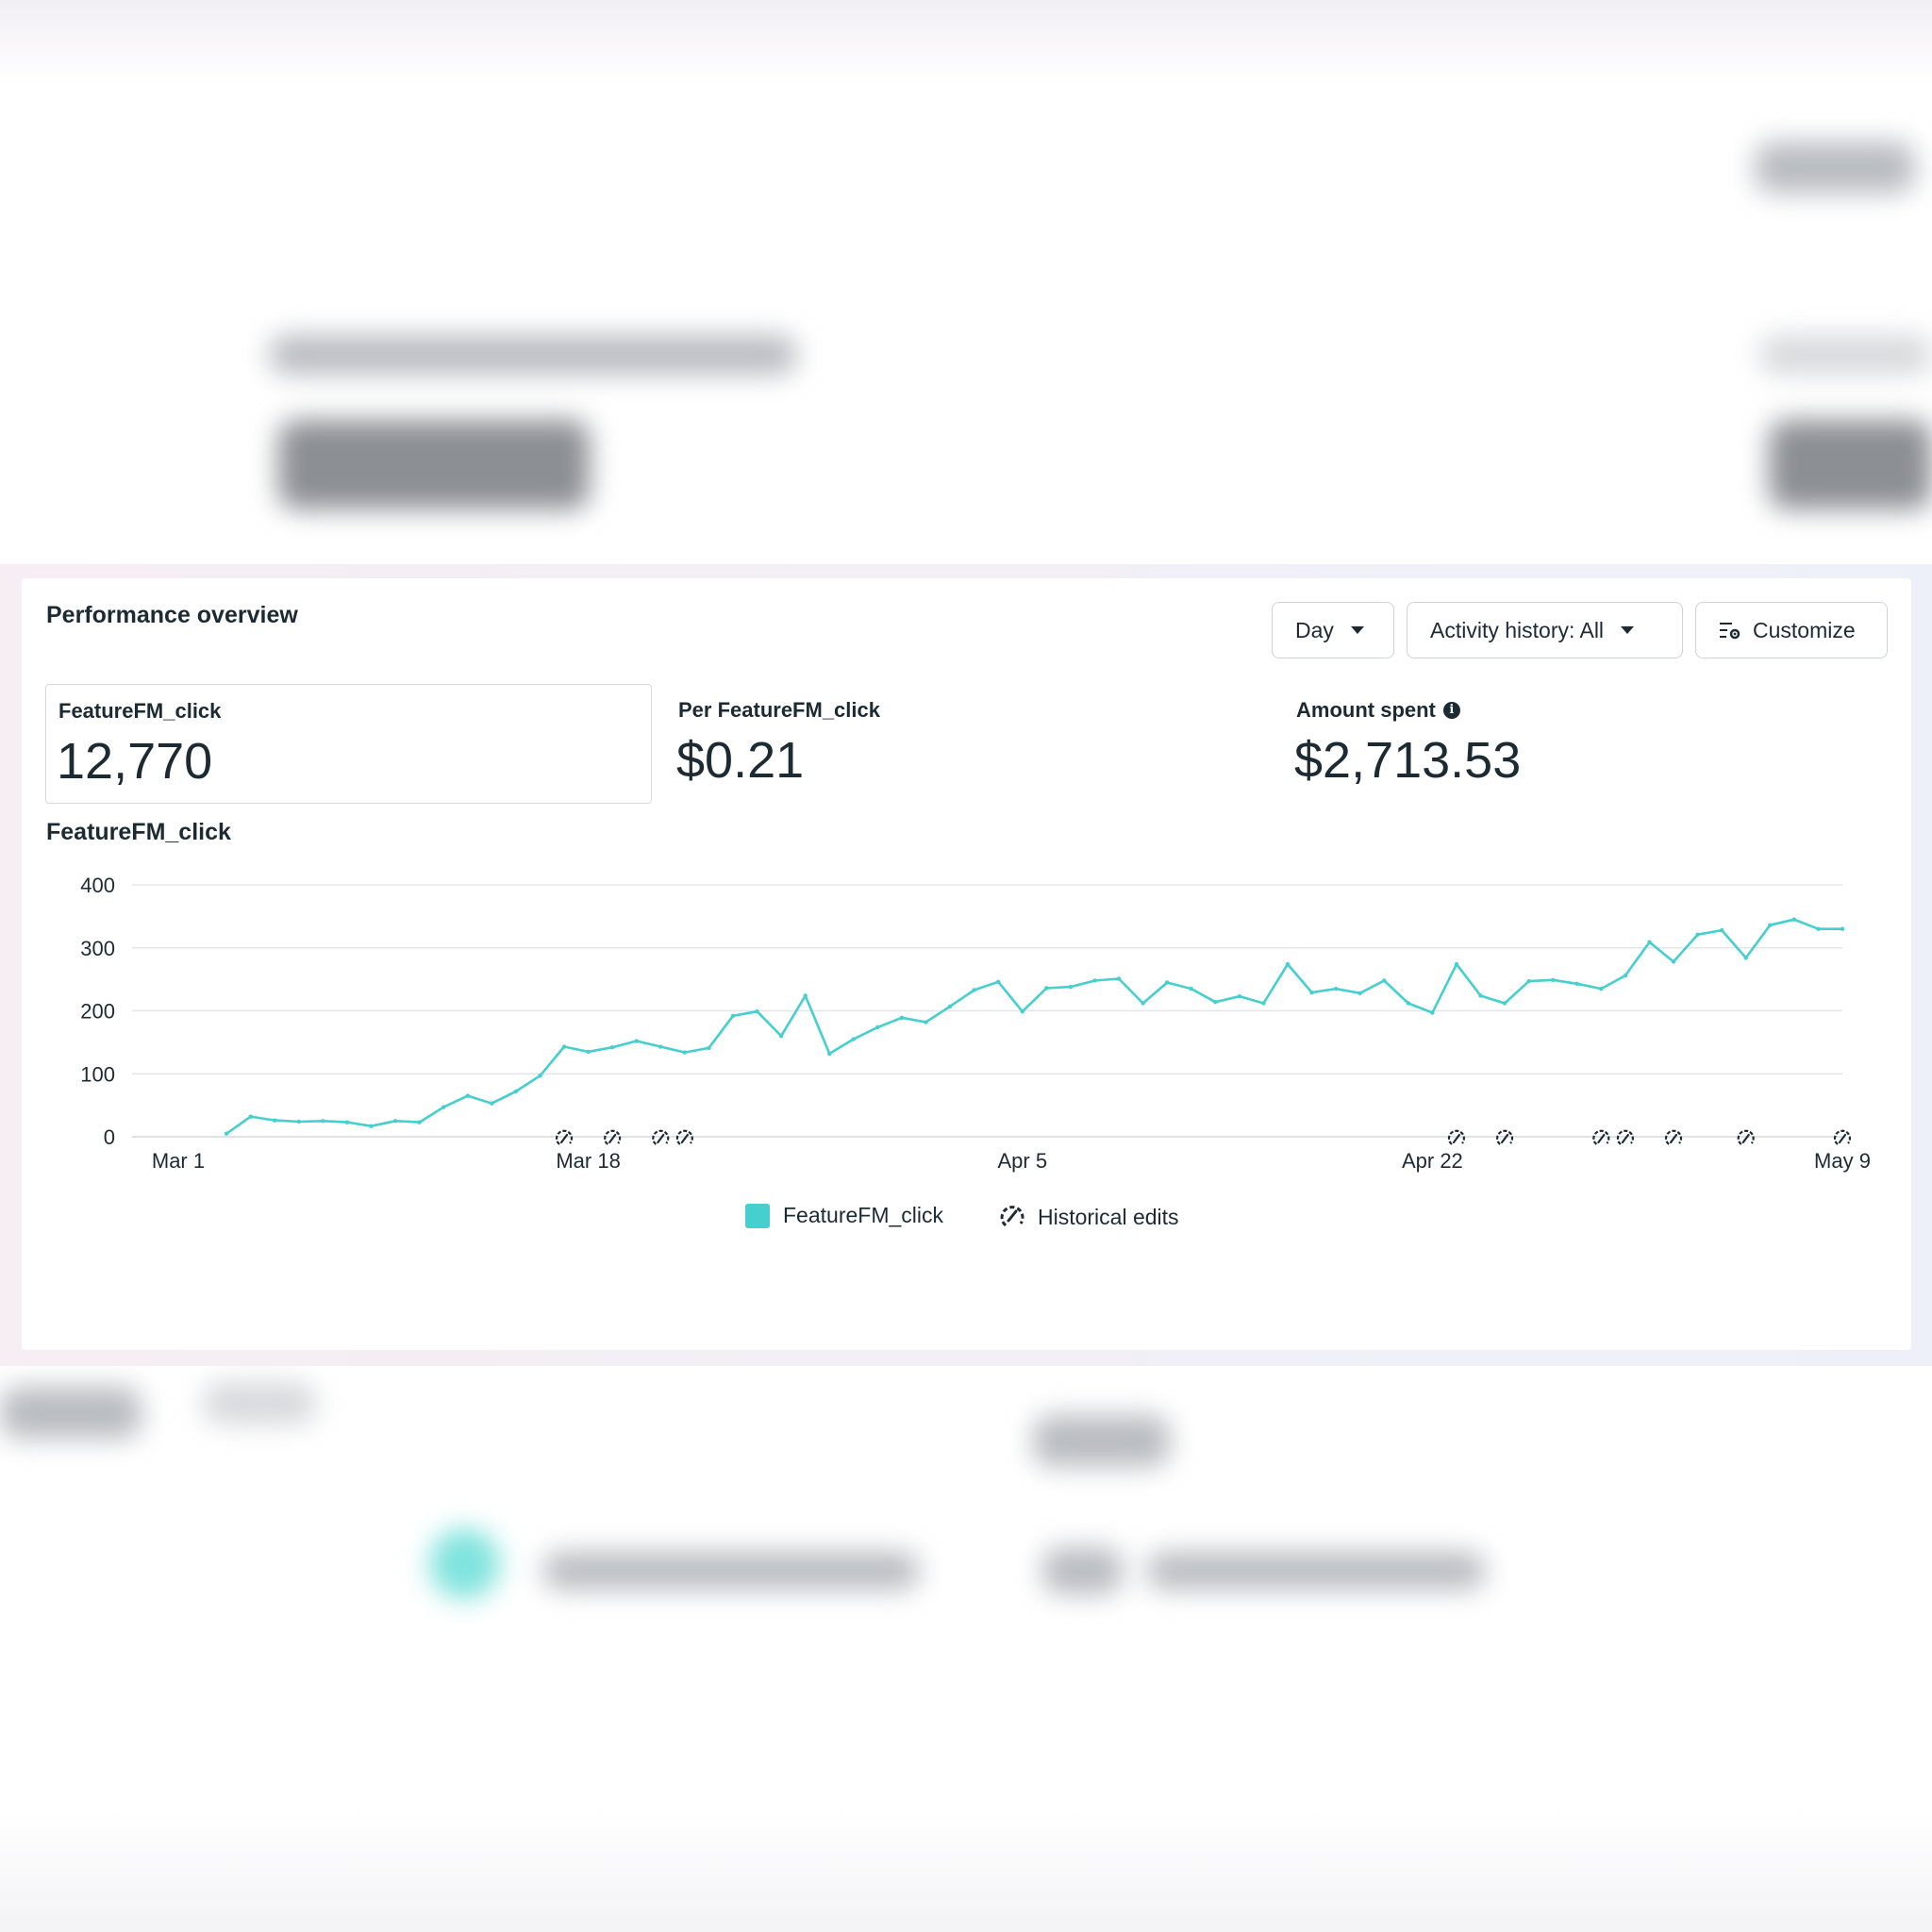  I want to click on blurred-tab, so click(71, 1413).